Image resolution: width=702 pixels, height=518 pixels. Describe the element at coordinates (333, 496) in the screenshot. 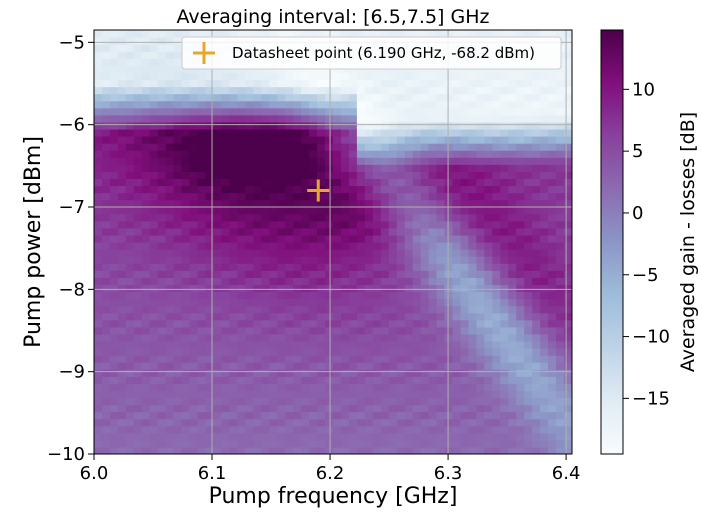

I see `x-axis-label: Pump frequency [GHz]` at that location.